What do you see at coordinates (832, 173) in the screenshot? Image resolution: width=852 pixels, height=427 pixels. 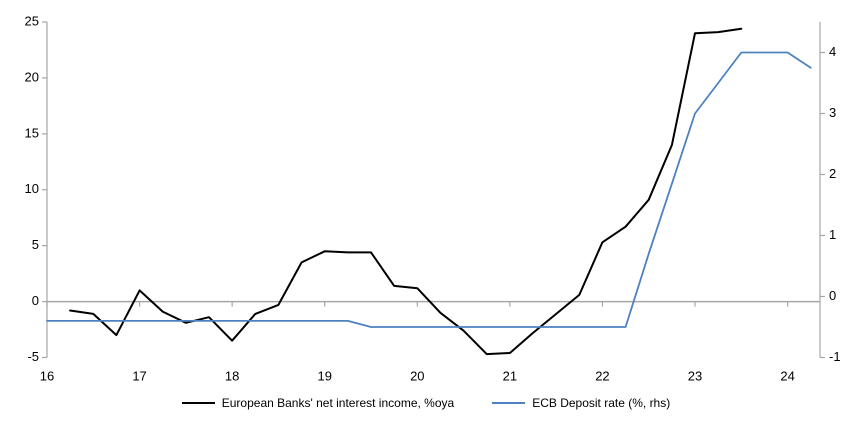 I see `right-axis-tick-label: 2` at bounding box center [832, 173].